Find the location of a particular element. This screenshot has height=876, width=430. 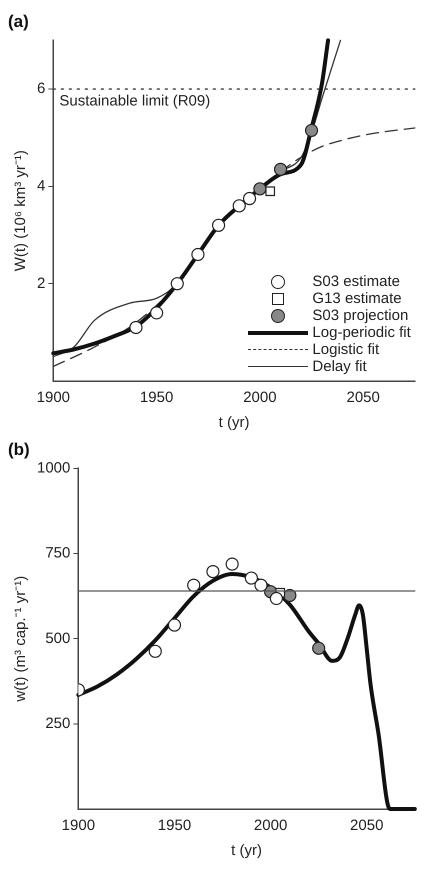

ref-line-label: Sustainable limit (R09) is located at coordinates (134, 101).